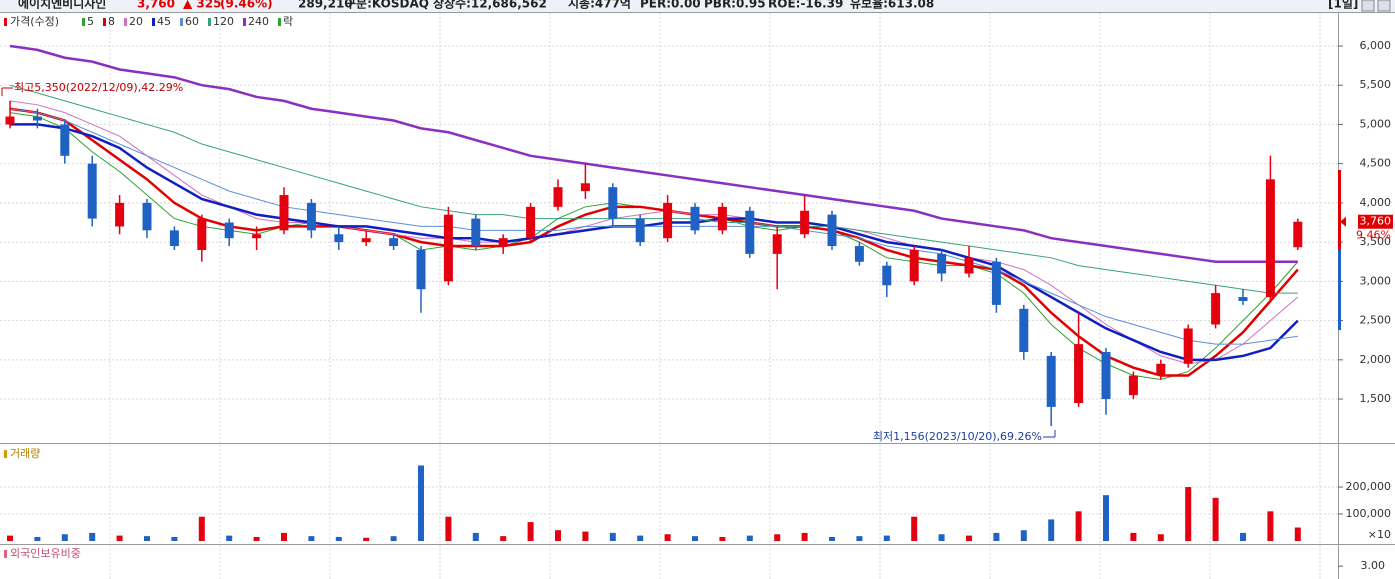 This screenshot has height=579, width=1395. I want to click on y-tick-label: 5,500, so click(1376, 84).